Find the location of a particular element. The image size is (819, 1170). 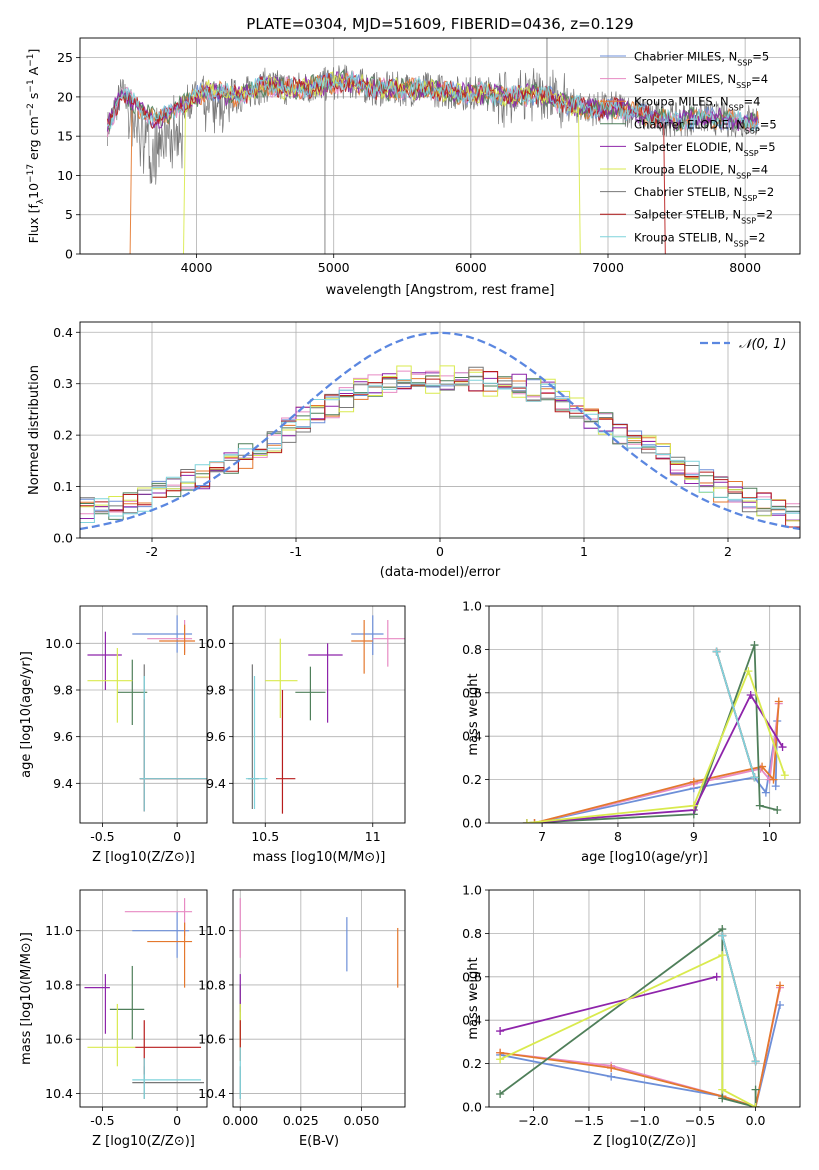

legend-label: Kroupa STELIB, NSSP=2 is located at coordinates (699, 239).